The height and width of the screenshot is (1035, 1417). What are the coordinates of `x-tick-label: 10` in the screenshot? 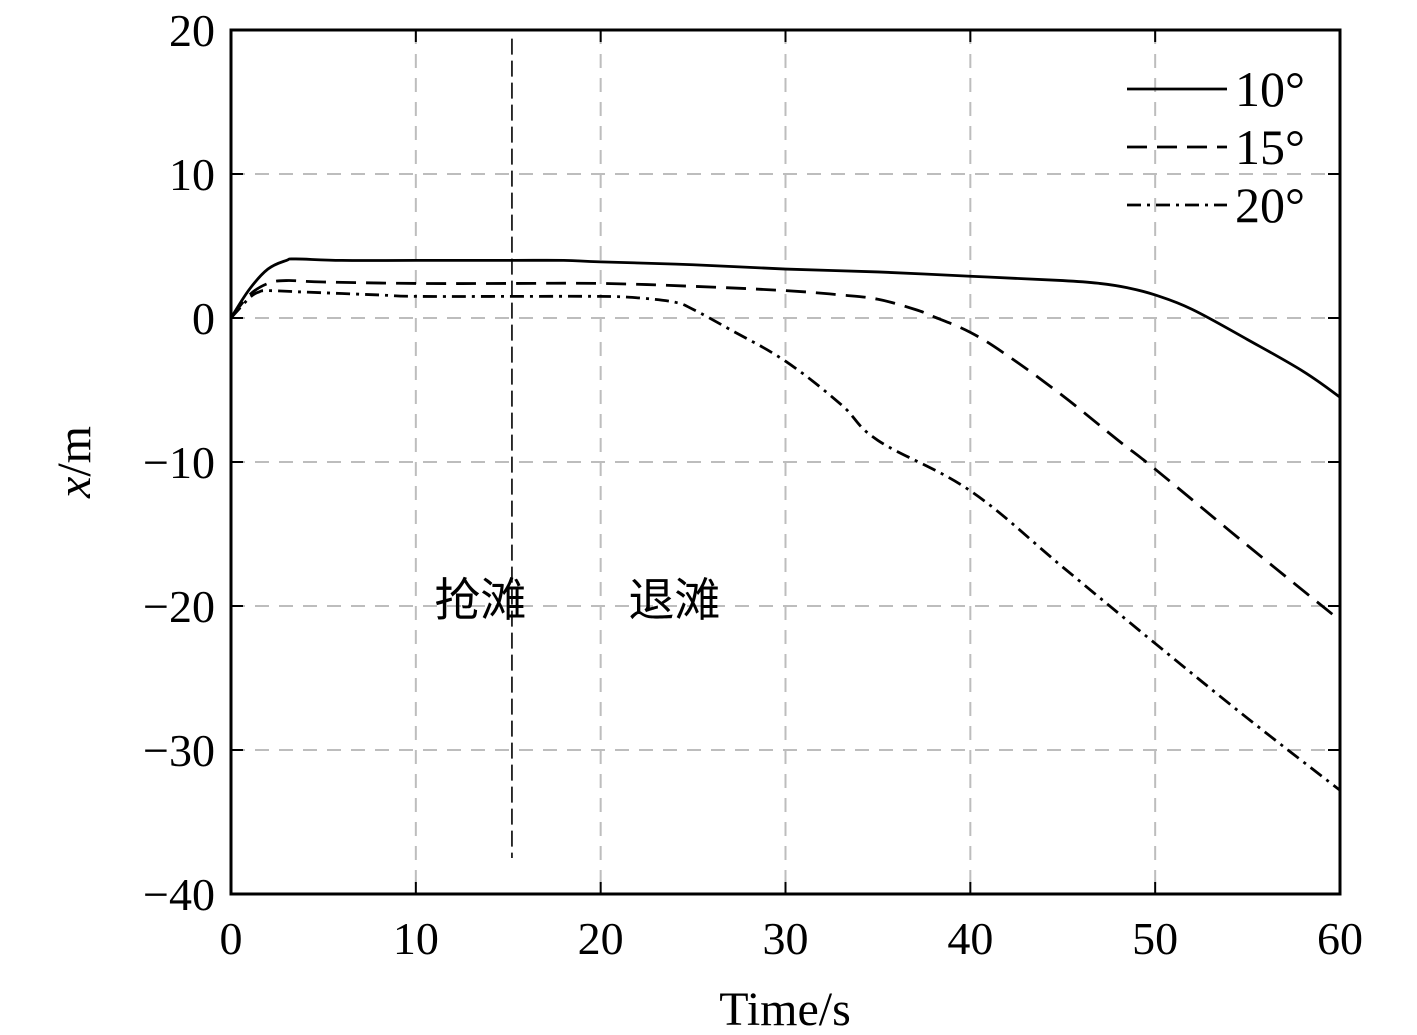 It's located at (416, 938).